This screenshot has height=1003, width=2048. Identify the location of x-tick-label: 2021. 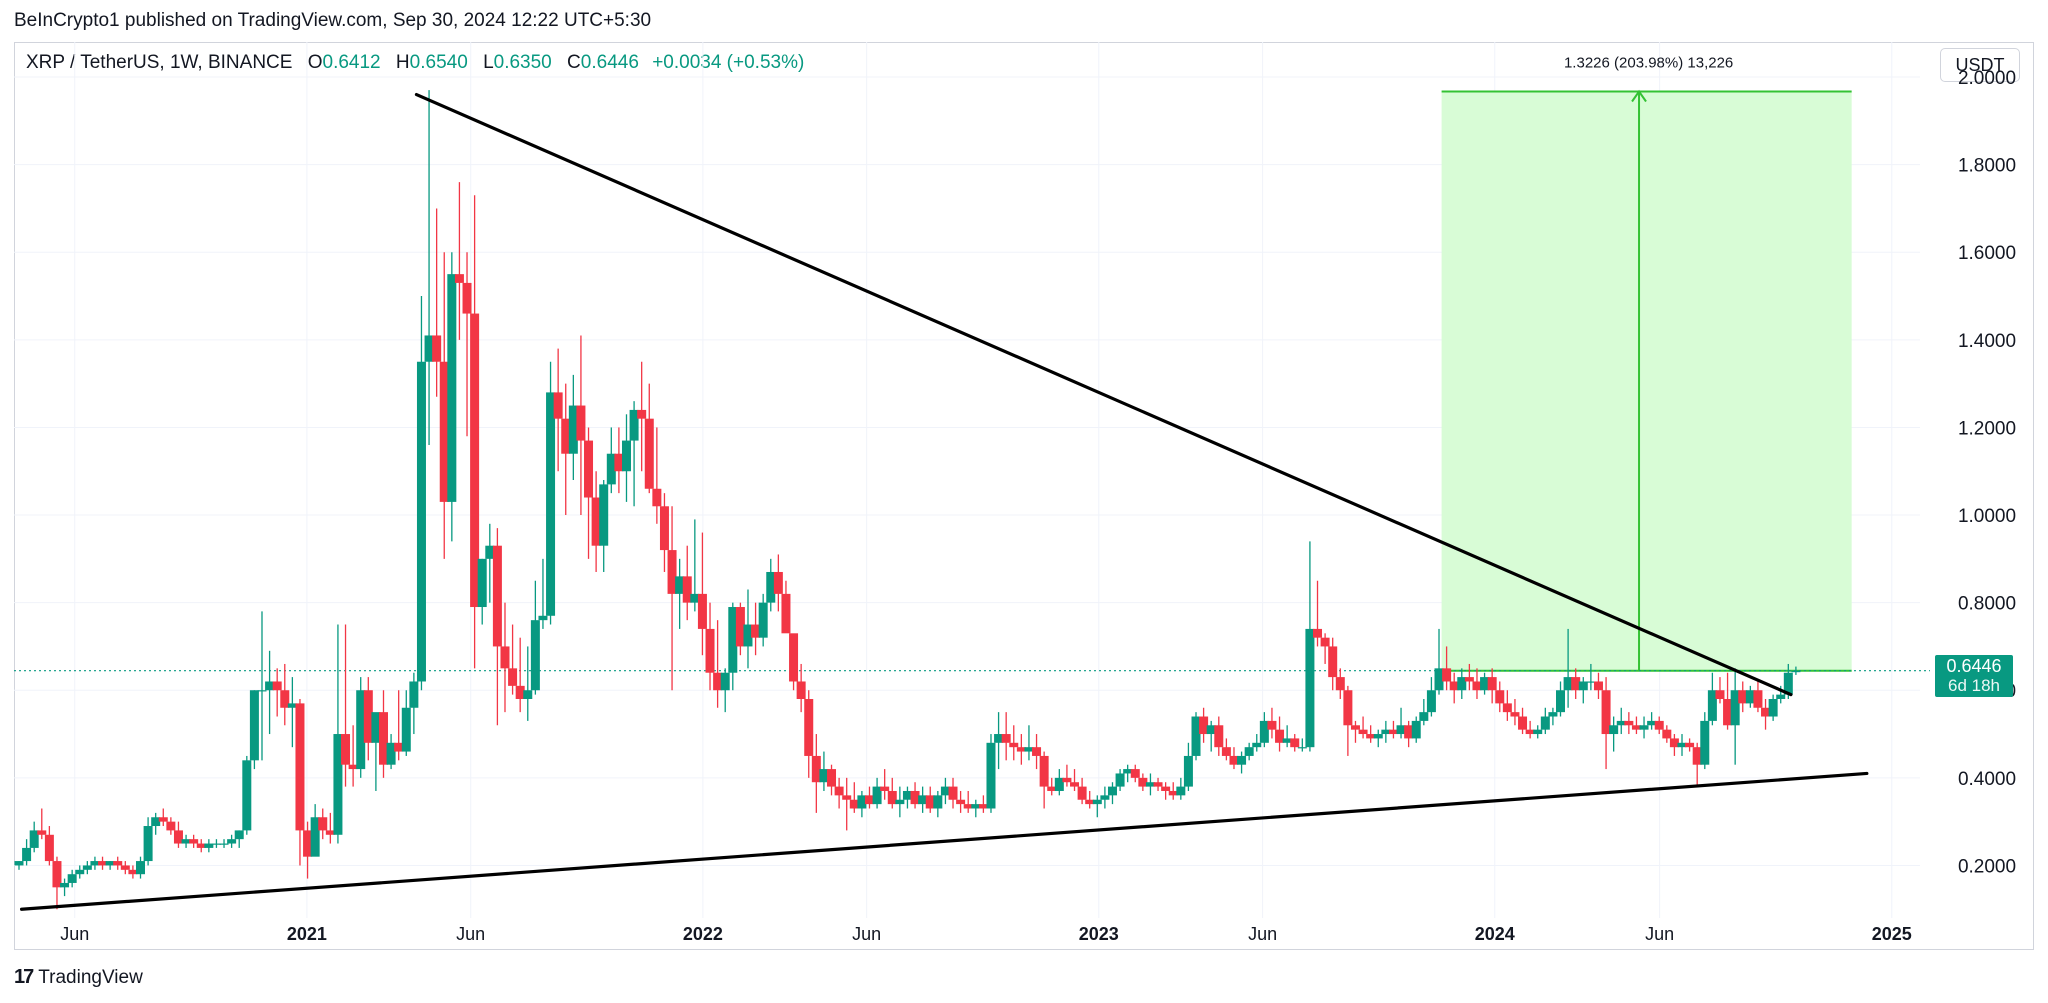
(307, 934).